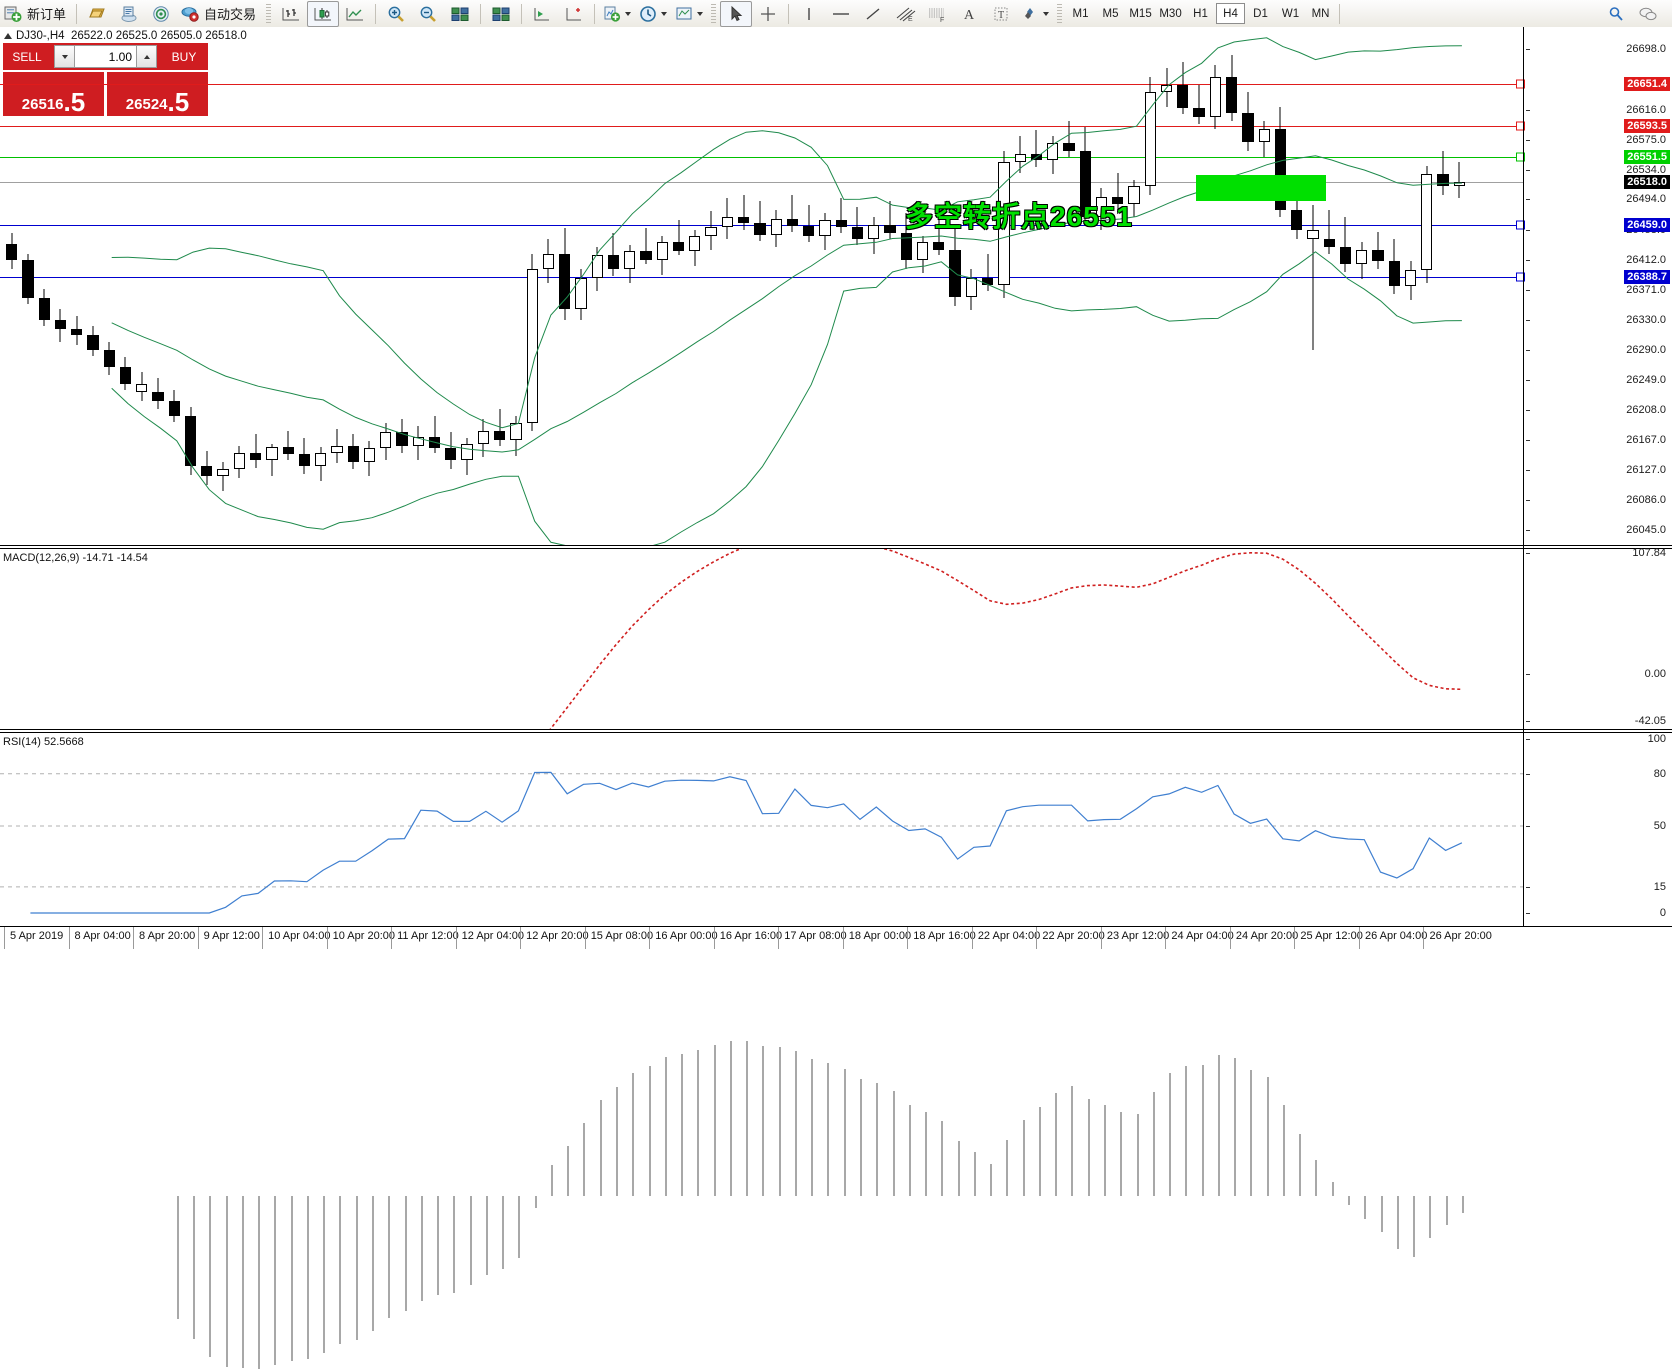 The width and height of the screenshot is (1672, 1369). Describe the element at coordinates (1261, 188) in the screenshot. I see `green-rectangle-object` at that location.